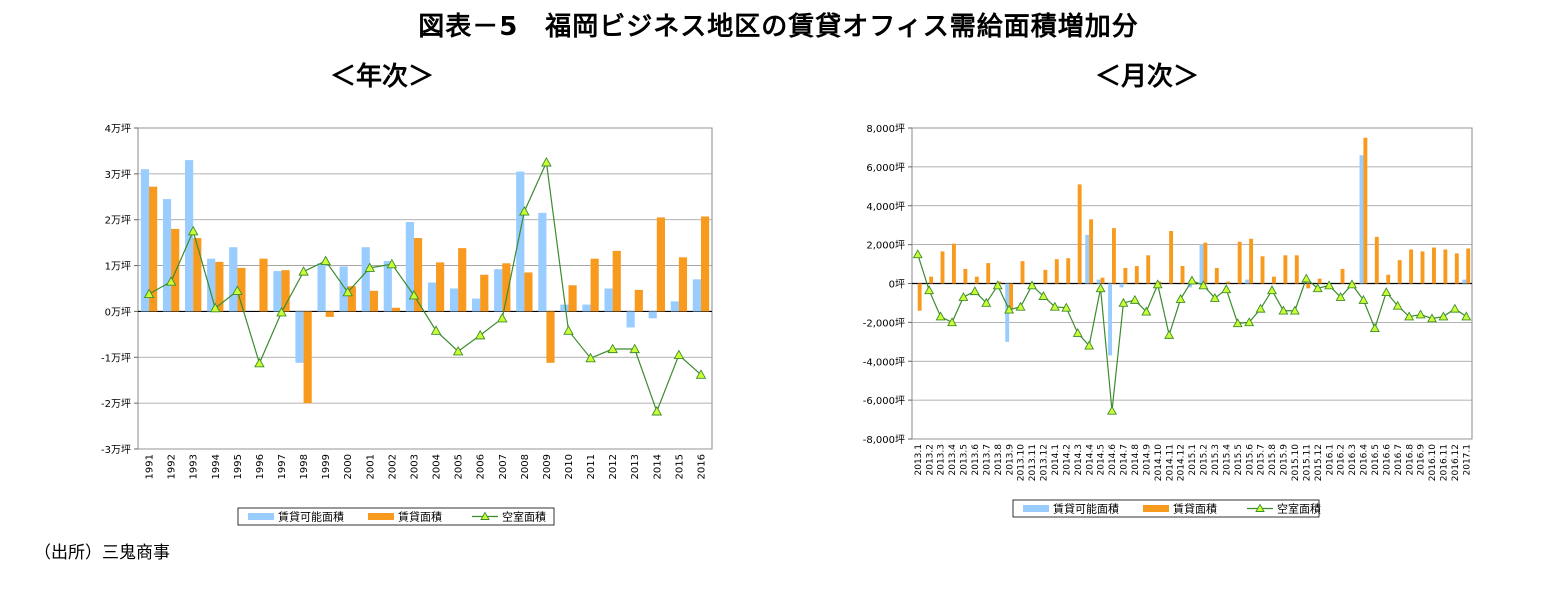  I want to click on annual-ytick-label: -3万坪, so click(116, 449).